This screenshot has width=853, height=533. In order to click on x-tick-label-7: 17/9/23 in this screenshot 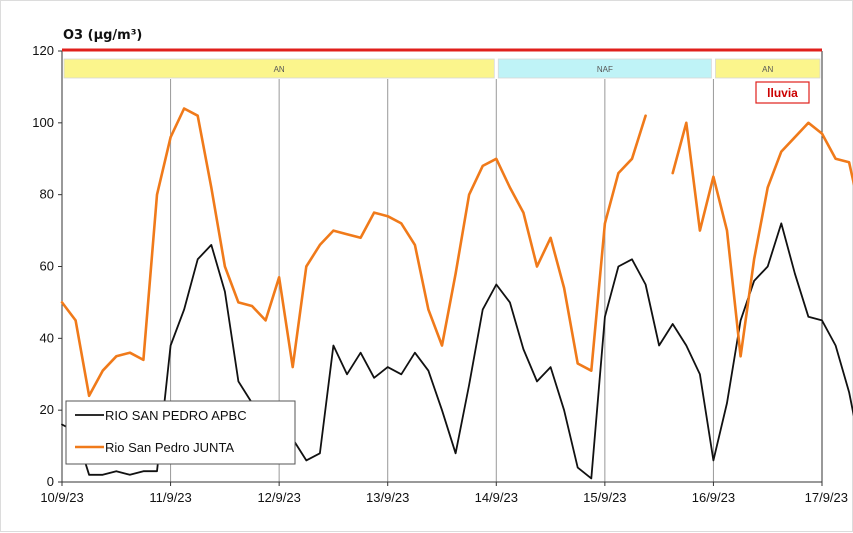, I will do `click(826, 497)`.